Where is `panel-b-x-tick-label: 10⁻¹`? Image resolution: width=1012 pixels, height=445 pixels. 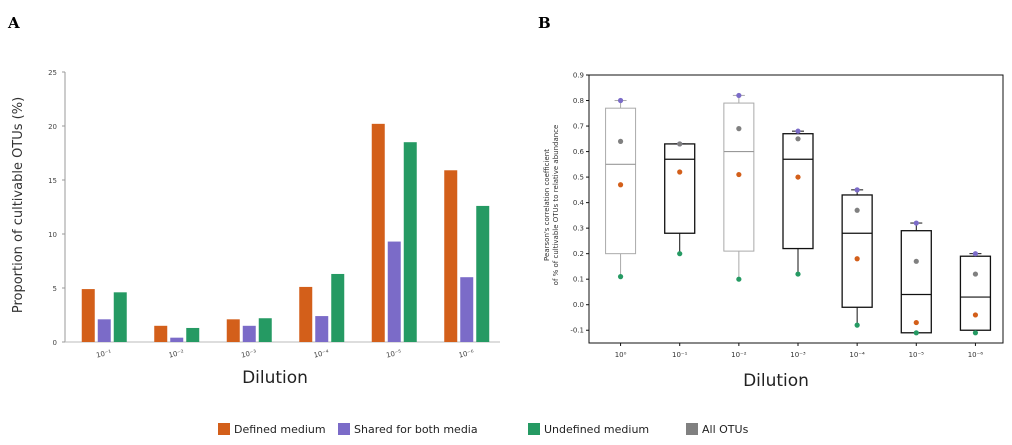
panel-b-x-tick-label: 10⁻¹ is located at coordinates (680, 355).